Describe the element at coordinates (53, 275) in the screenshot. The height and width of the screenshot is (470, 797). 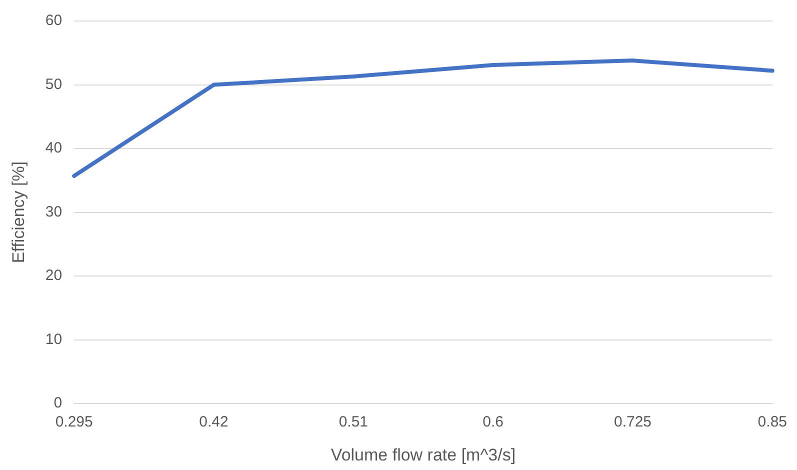
I see `y-tick-label: 20` at that location.